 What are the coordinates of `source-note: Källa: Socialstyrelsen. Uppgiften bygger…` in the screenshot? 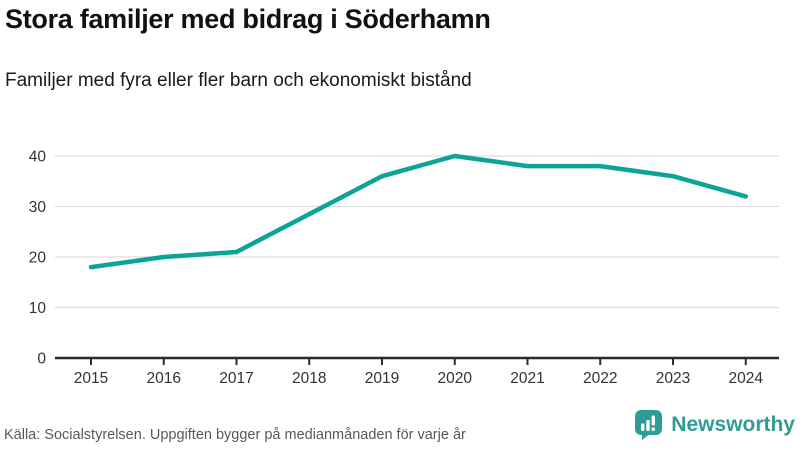 It's located at (235, 435).